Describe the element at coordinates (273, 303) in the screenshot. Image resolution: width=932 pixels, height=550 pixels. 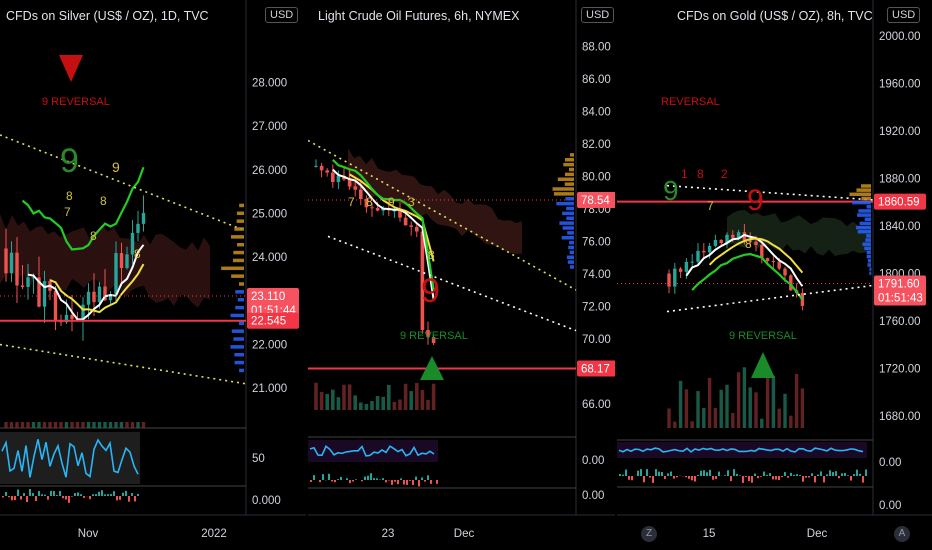
I see `last-price-label-bg` at that location.